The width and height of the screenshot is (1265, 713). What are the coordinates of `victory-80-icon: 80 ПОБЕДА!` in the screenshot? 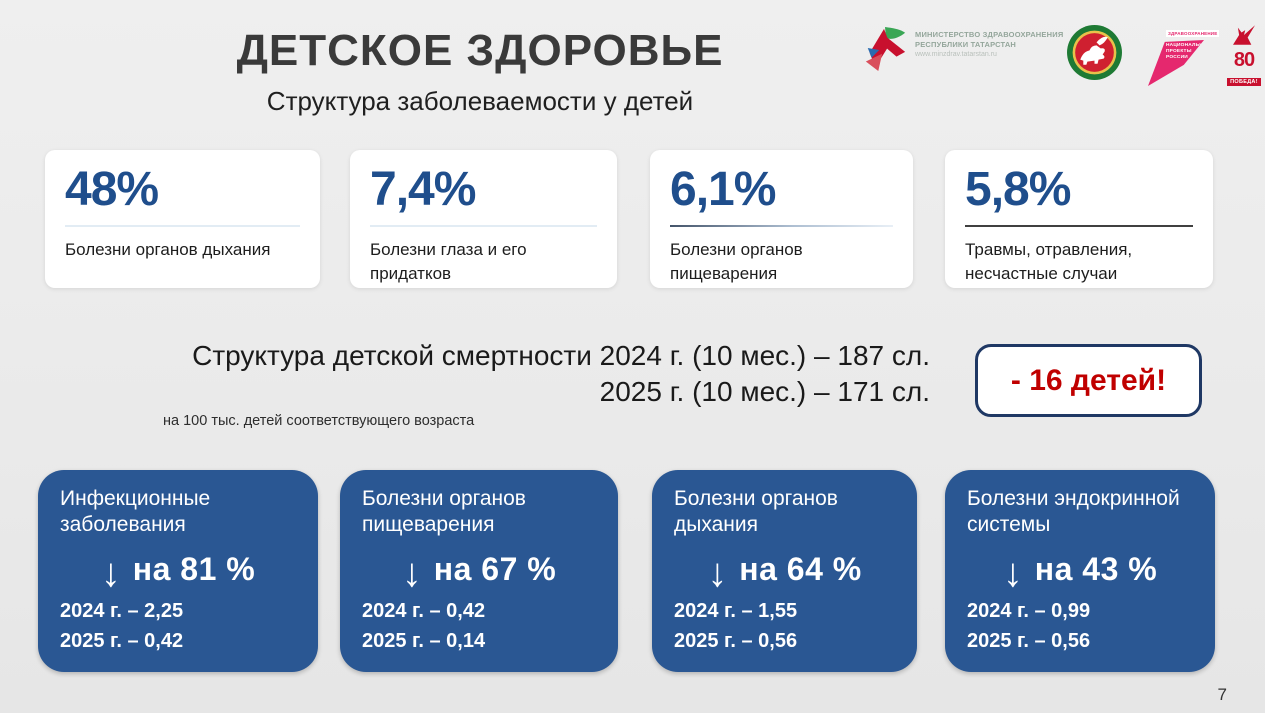 It's located at (1244, 56).